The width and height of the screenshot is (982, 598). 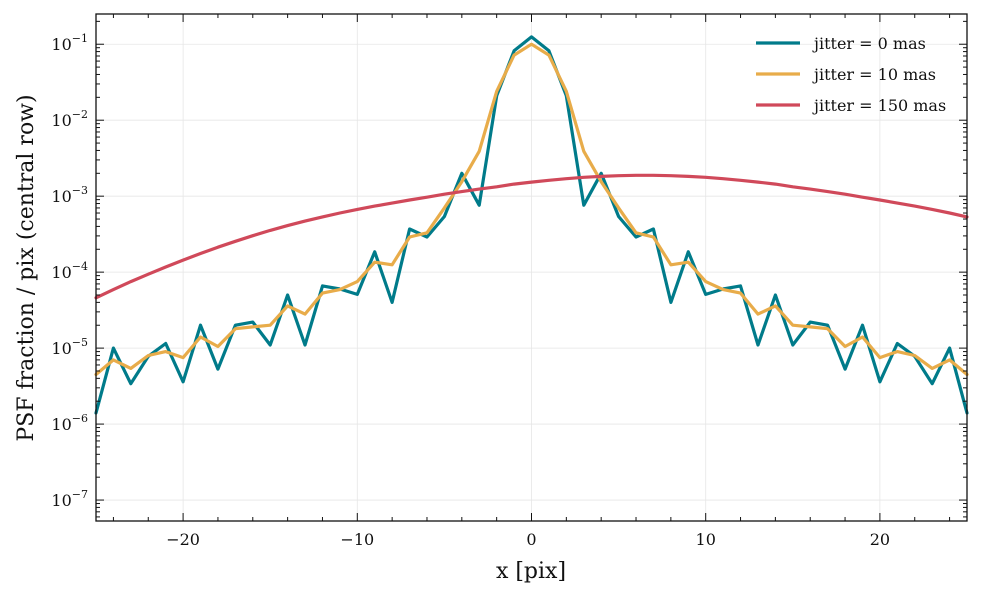 I want to click on legend-label: jitter = 150 mas, so click(x=879, y=105).